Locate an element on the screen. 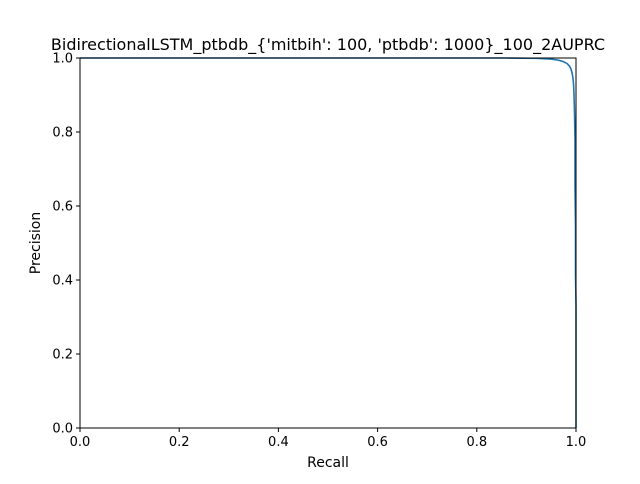 The image size is (640, 484). x-tick-label: 0.0 is located at coordinates (80, 442).